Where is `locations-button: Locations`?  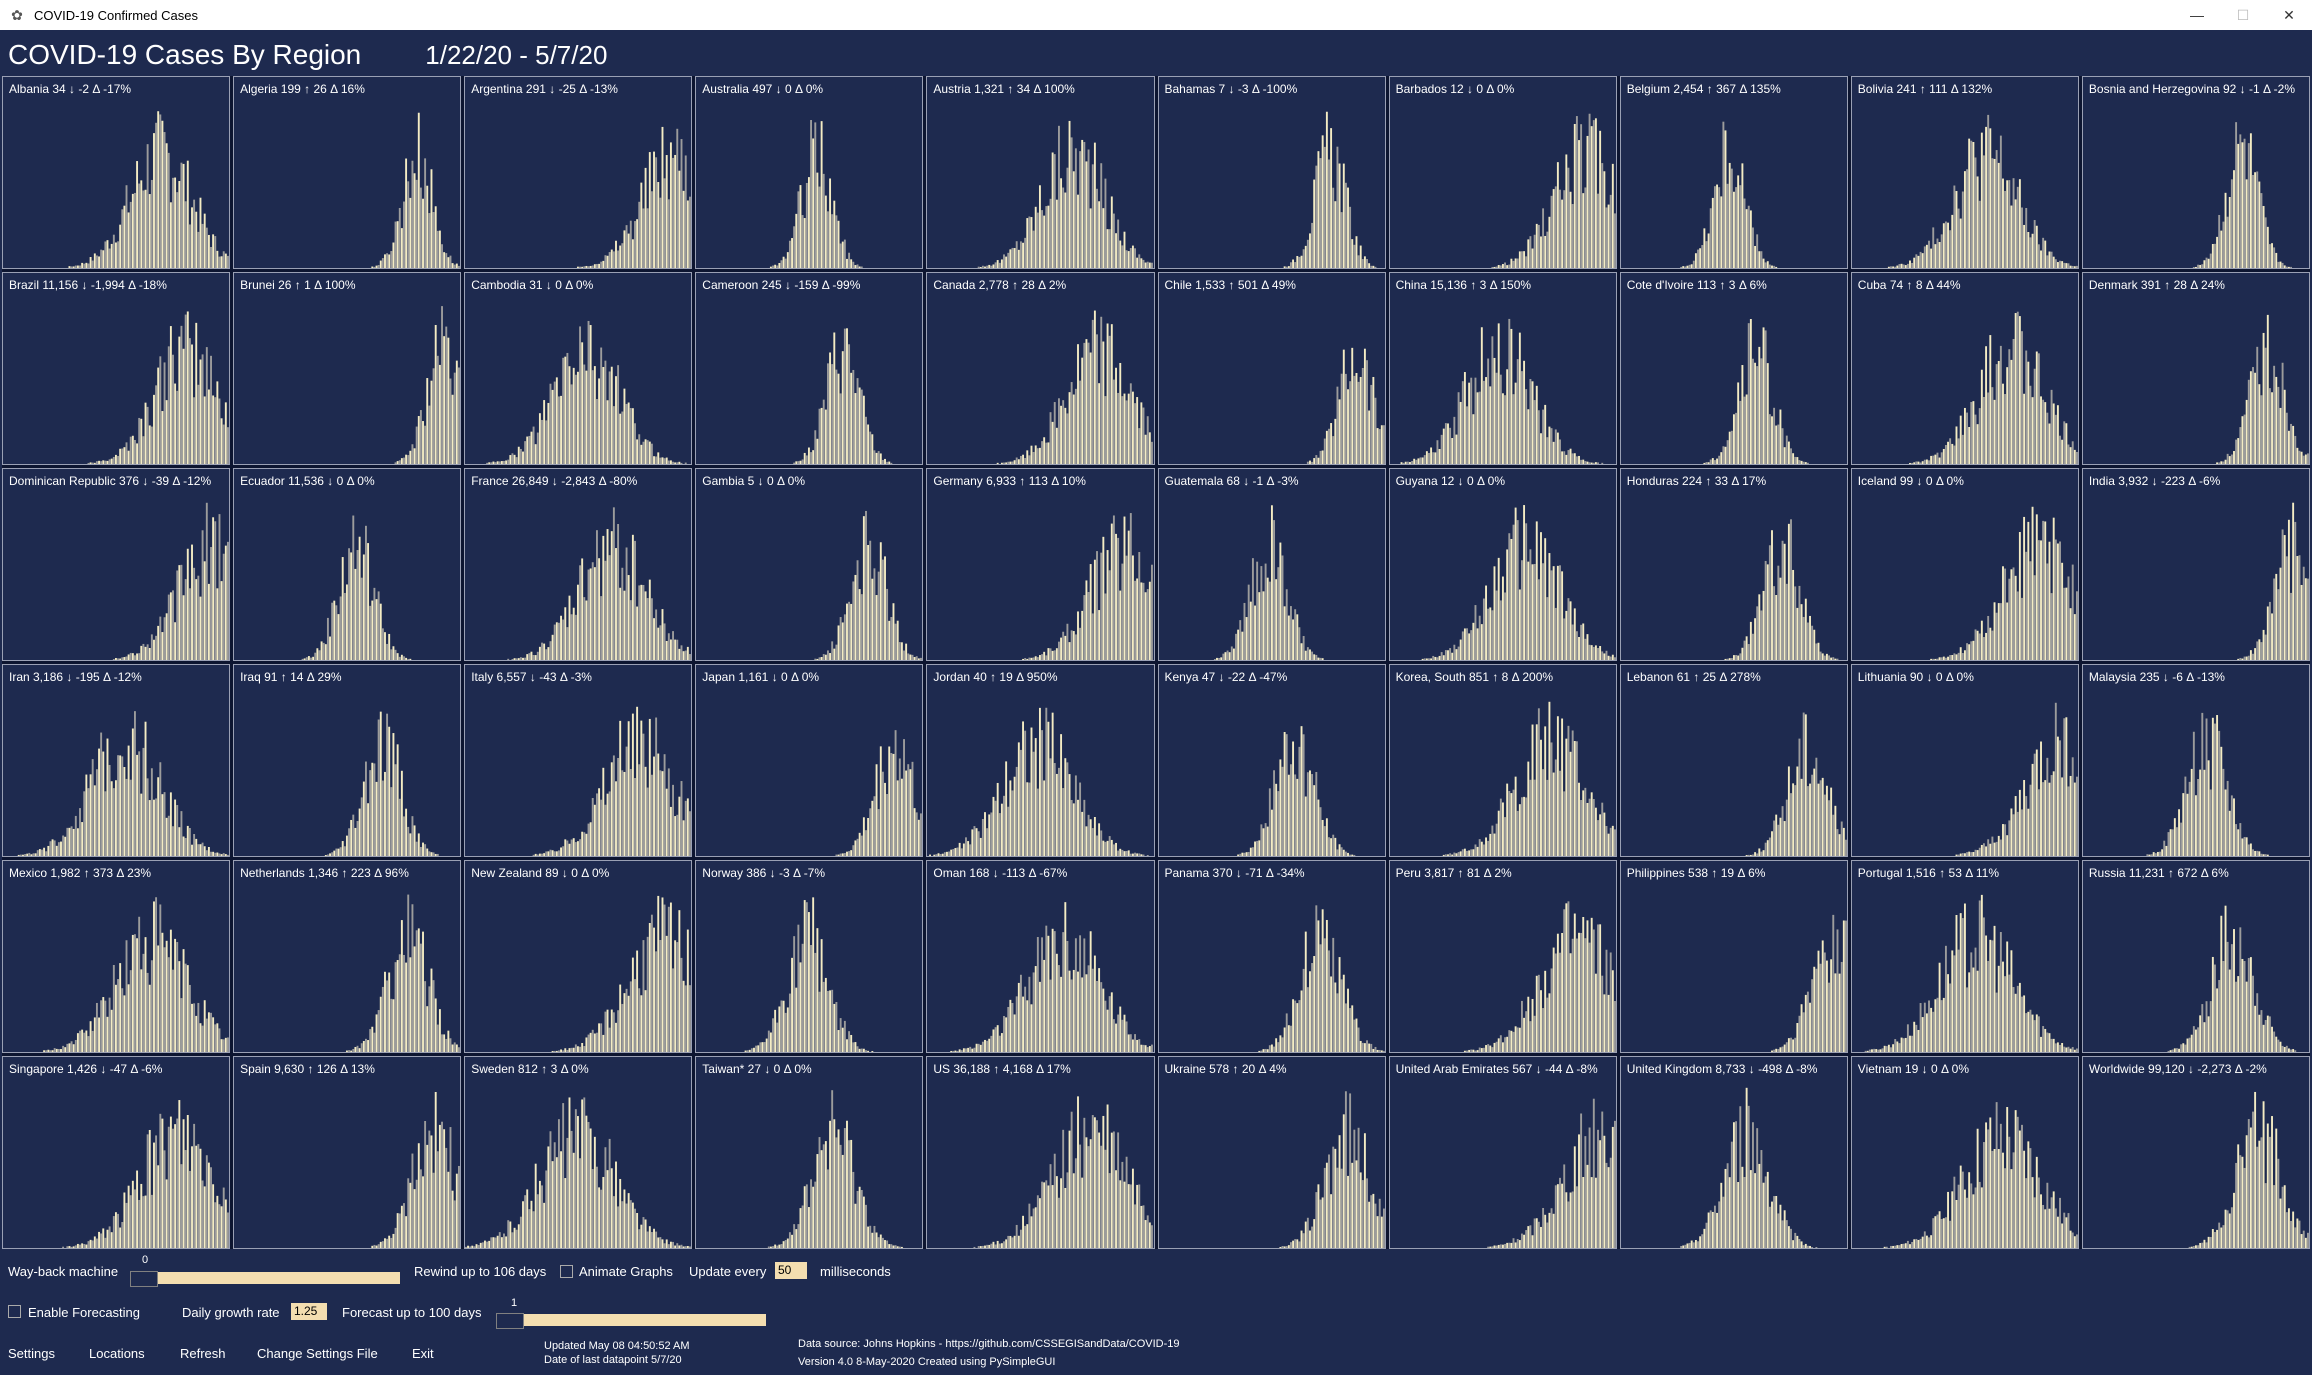
locations-button: Locations is located at coordinates (117, 1353).